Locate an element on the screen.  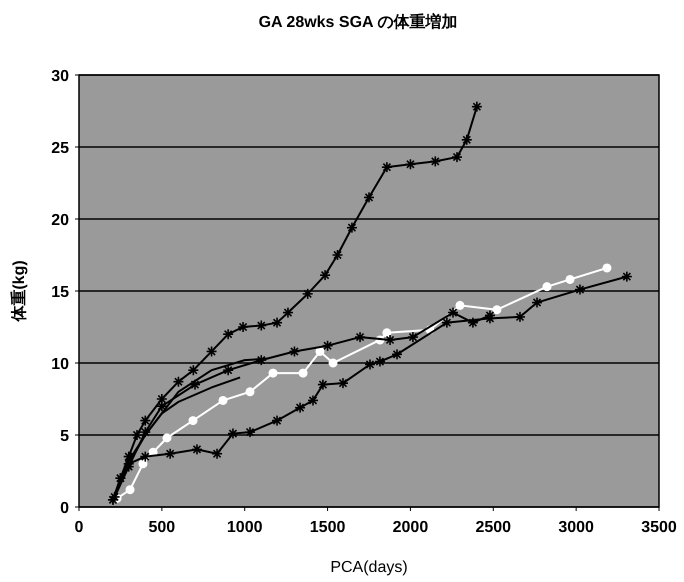
chart-title: GA 28wks SGA の体重増加 is located at coordinates (358, 21).